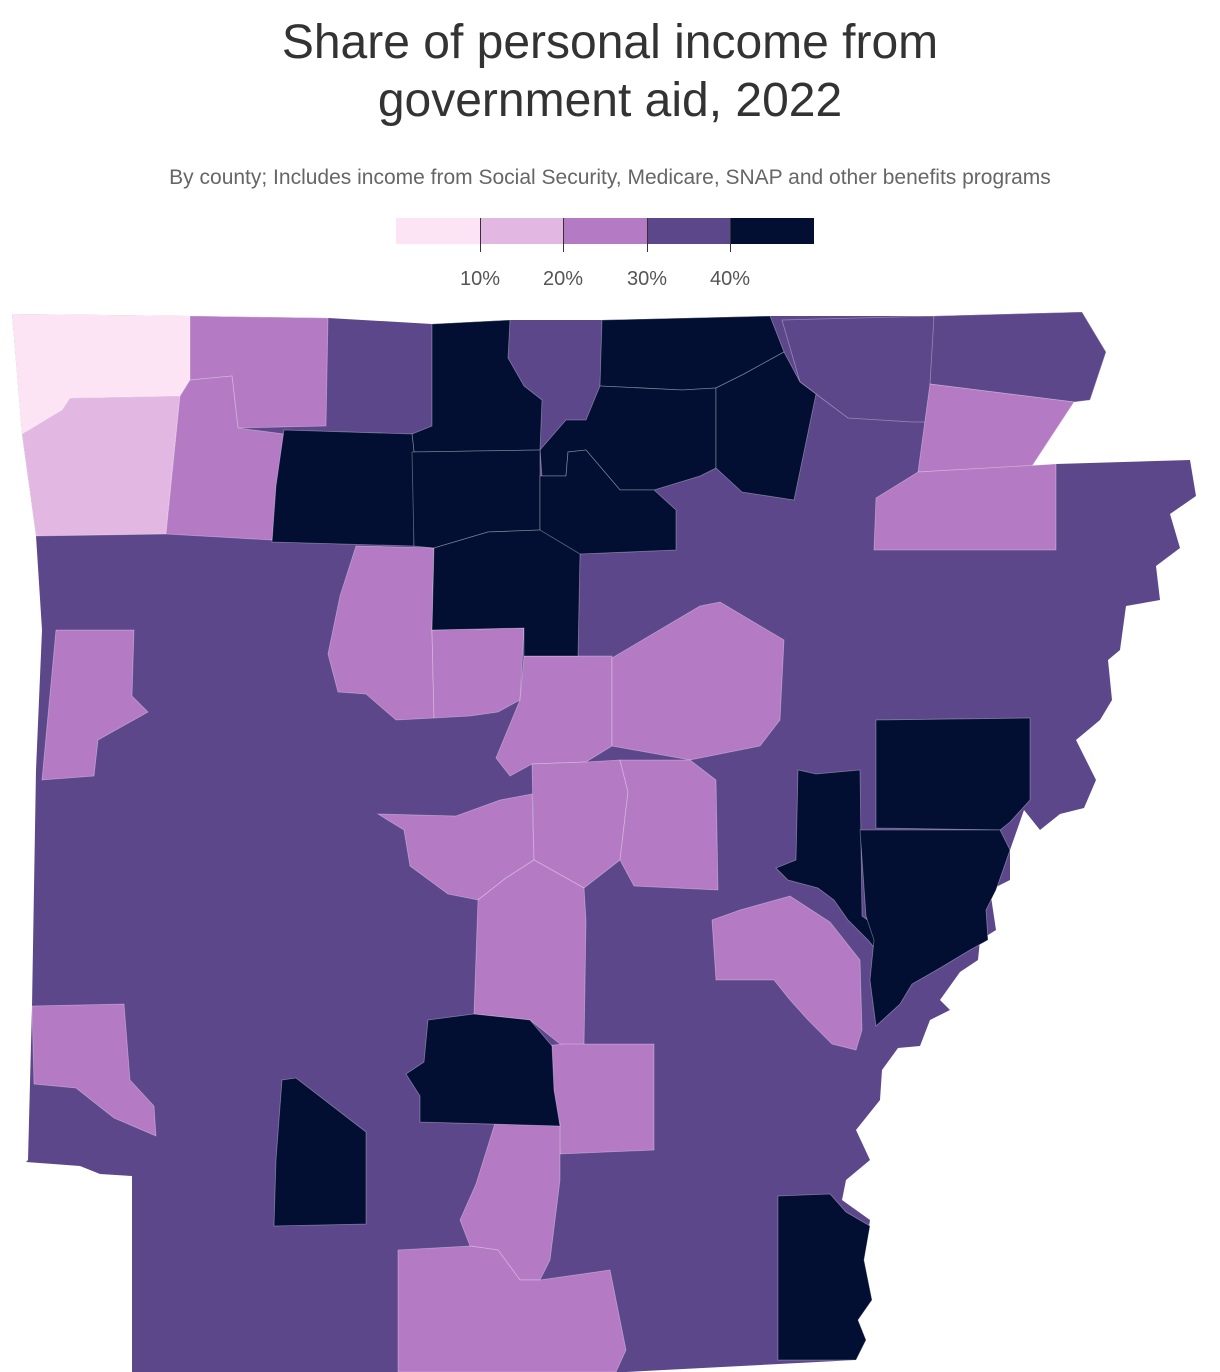  I want to click on county-cross, so click(832, 867).